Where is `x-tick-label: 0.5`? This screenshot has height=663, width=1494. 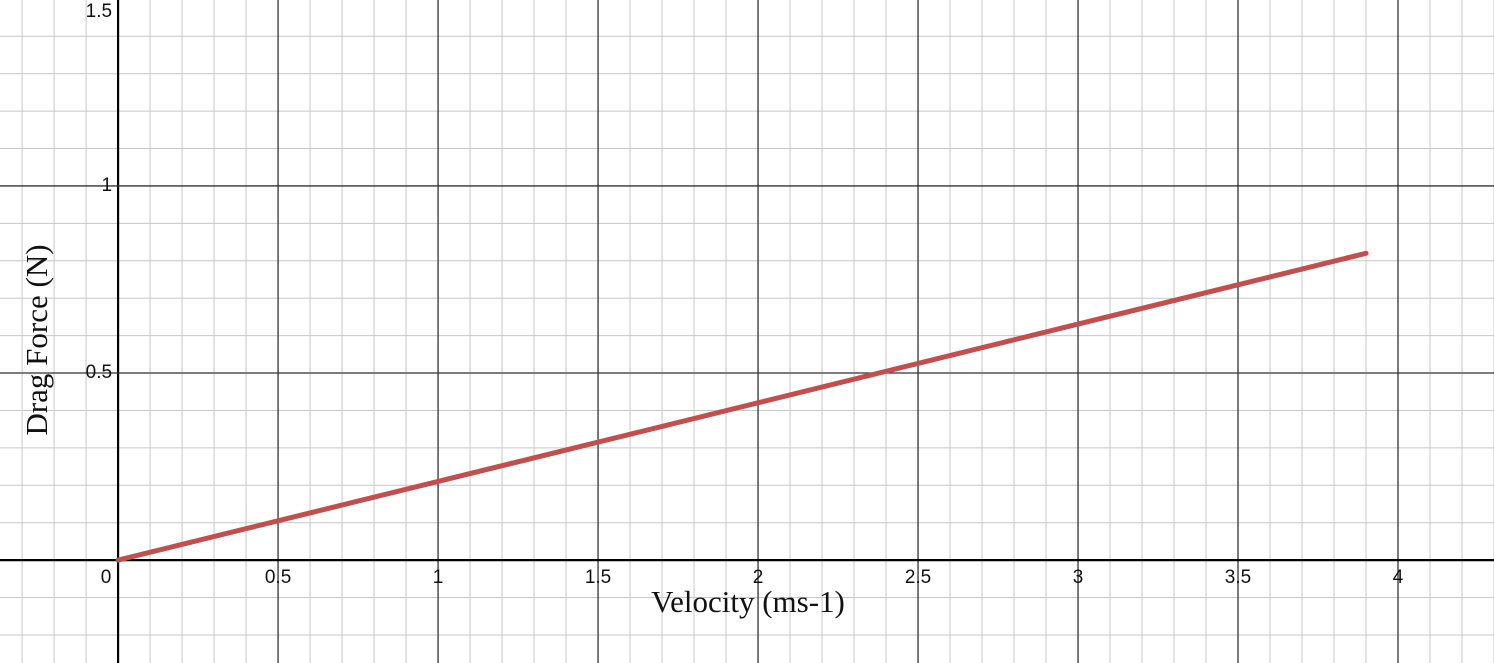
x-tick-label: 0.5 is located at coordinates (278, 577).